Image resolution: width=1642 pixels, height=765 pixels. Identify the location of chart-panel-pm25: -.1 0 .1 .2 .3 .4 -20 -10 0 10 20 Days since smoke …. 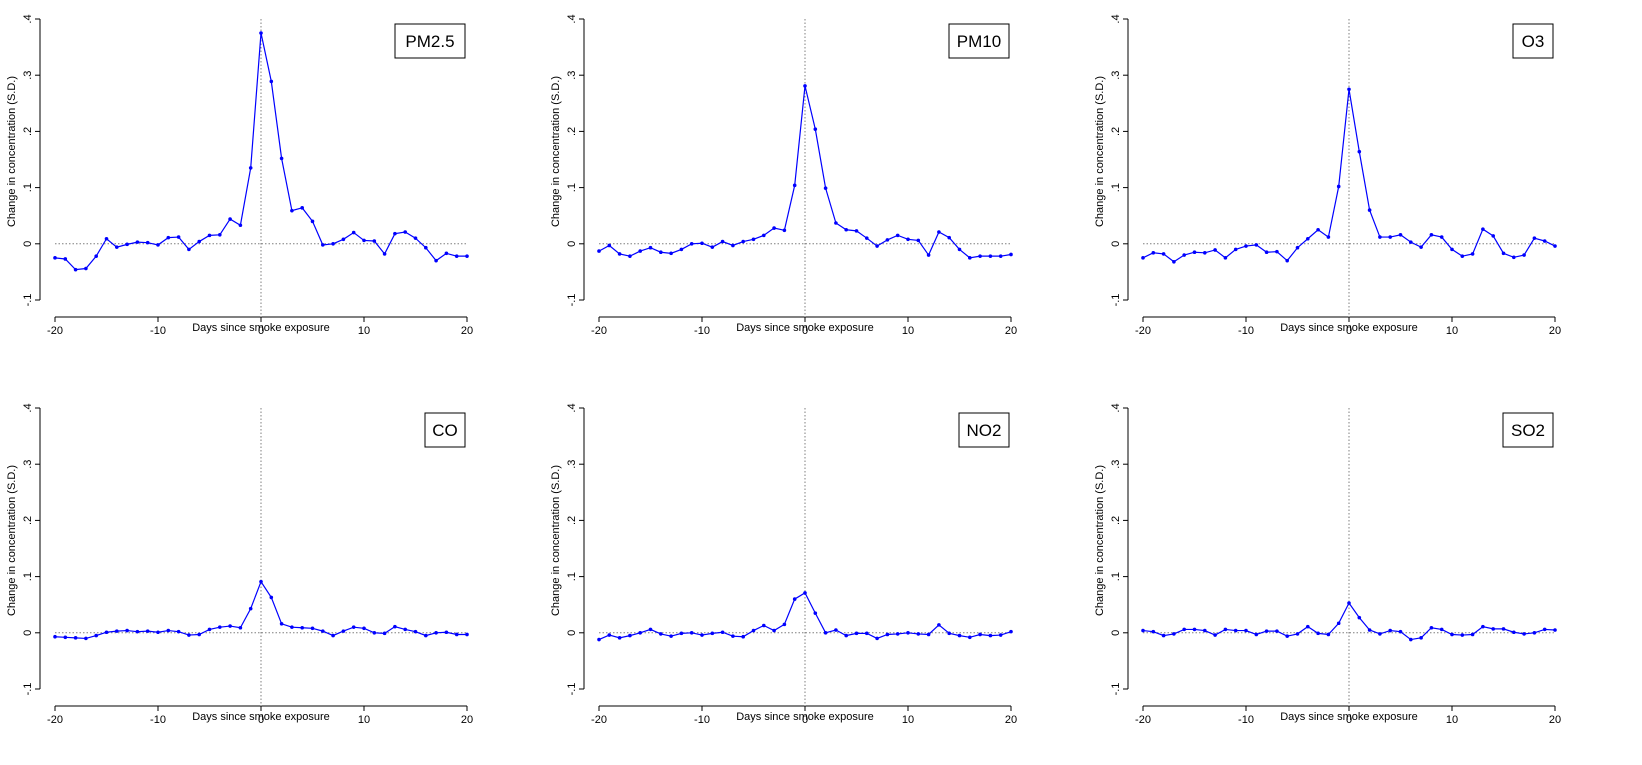
(239, 175).